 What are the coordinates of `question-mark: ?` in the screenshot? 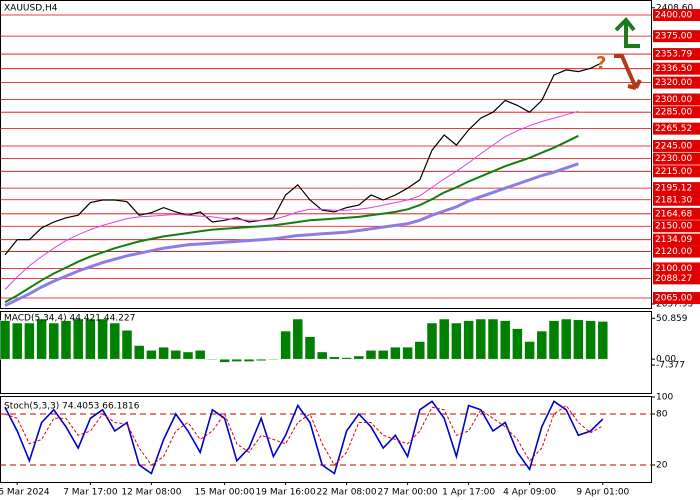 It's located at (601, 63).